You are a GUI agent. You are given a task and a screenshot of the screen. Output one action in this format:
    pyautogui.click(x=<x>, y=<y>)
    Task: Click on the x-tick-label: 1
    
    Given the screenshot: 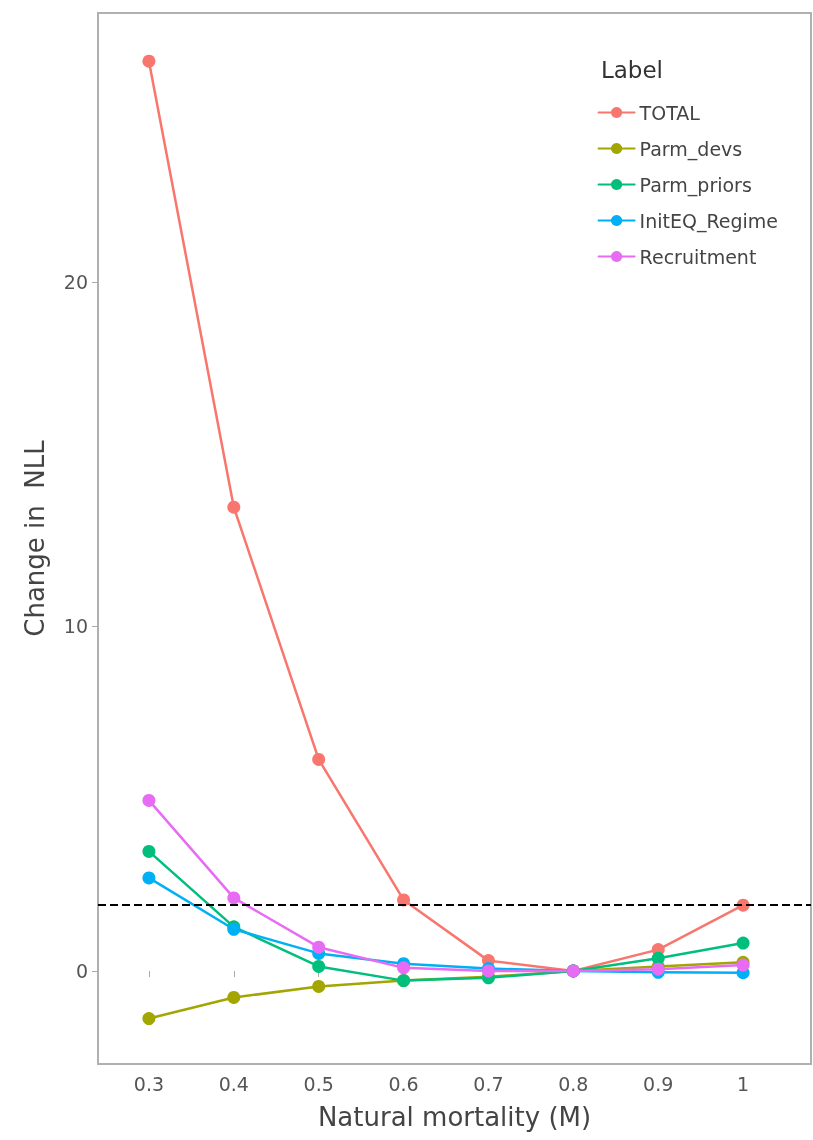 What is the action you would take?
    pyautogui.click(x=743, y=1083)
    